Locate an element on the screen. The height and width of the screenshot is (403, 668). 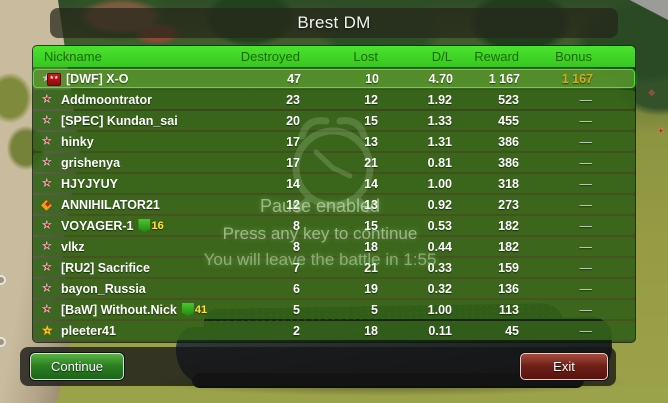
scoreboard-row: pleeter41 2 18 0.11 45 — is located at coordinates (334, 330).